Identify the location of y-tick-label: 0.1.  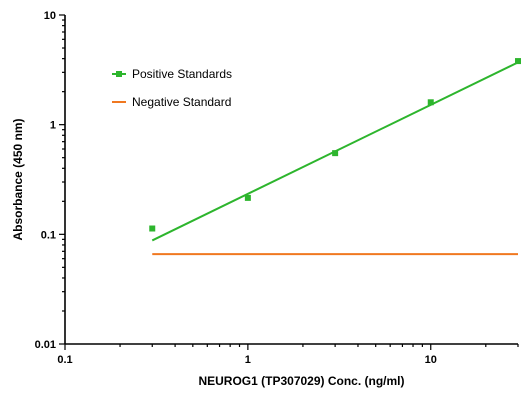
(48, 235).